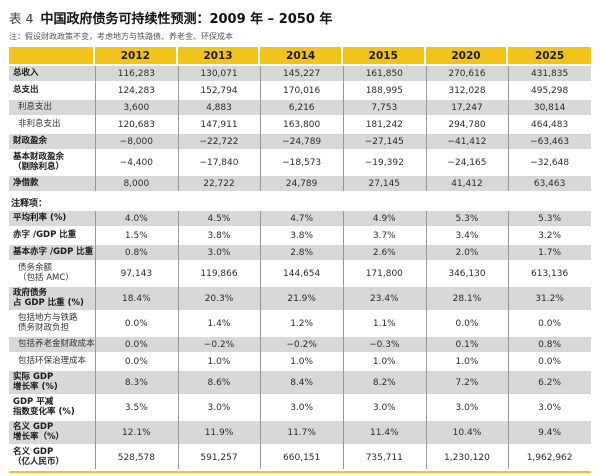 Image resolution: width=600 pixels, height=476 pixels. Describe the element at coordinates (384, 323) in the screenshot. I see `data-cell: 1.1%` at that location.